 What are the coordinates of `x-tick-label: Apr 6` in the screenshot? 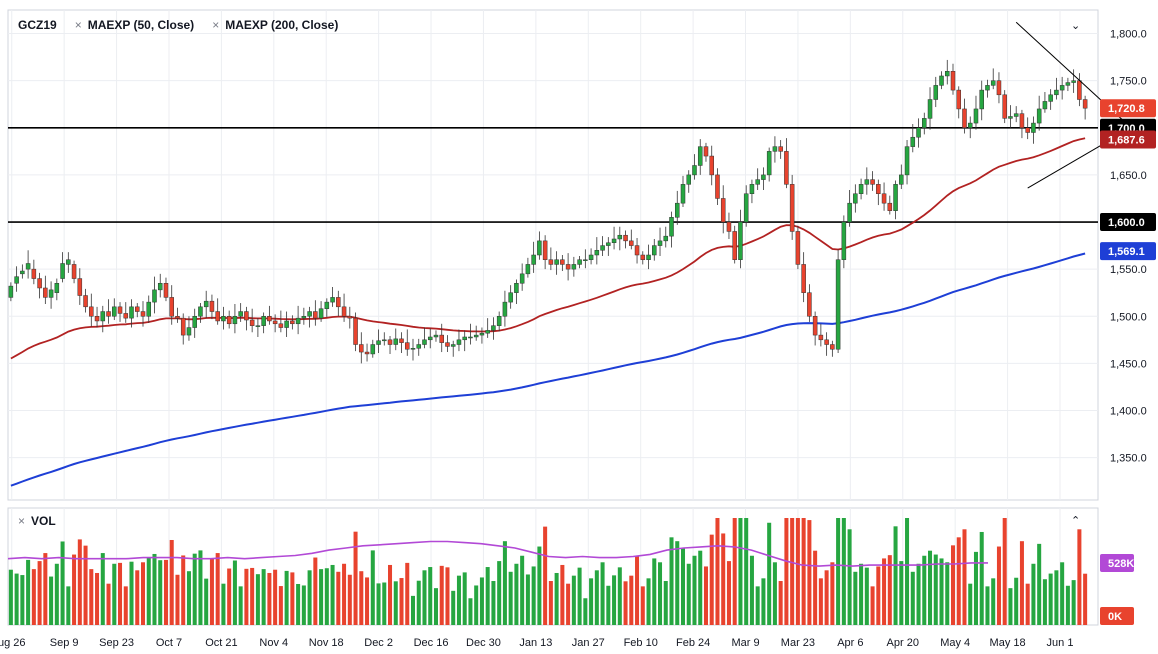 It's located at (850, 643).